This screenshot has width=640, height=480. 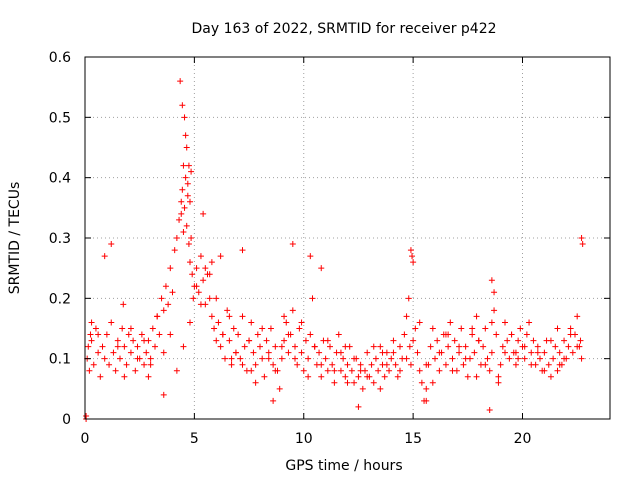 What do you see at coordinates (85, 439) in the screenshot?
I see `x-tick-label: 0` at bounding box center [85, 439].